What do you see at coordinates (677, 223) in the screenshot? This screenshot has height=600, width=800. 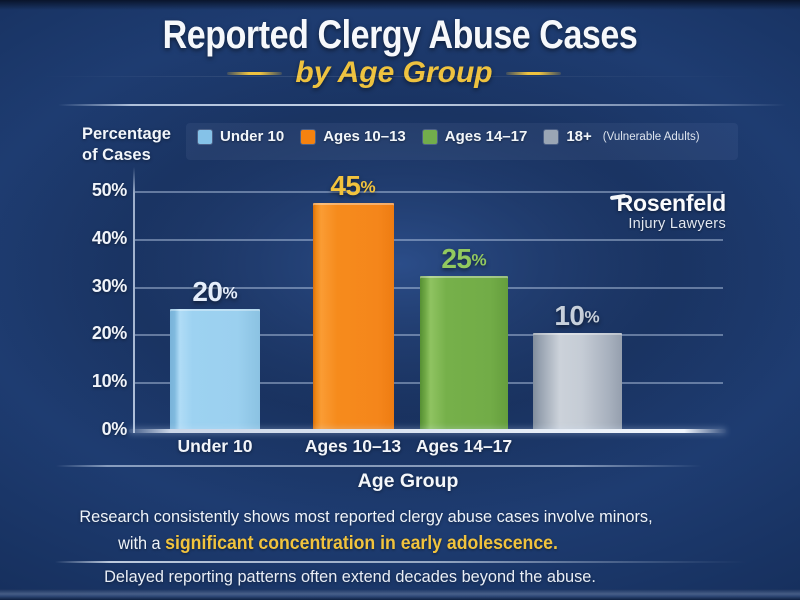 I see `brand-tagline: Injury Lawyers` at bounding box center [677, 223].